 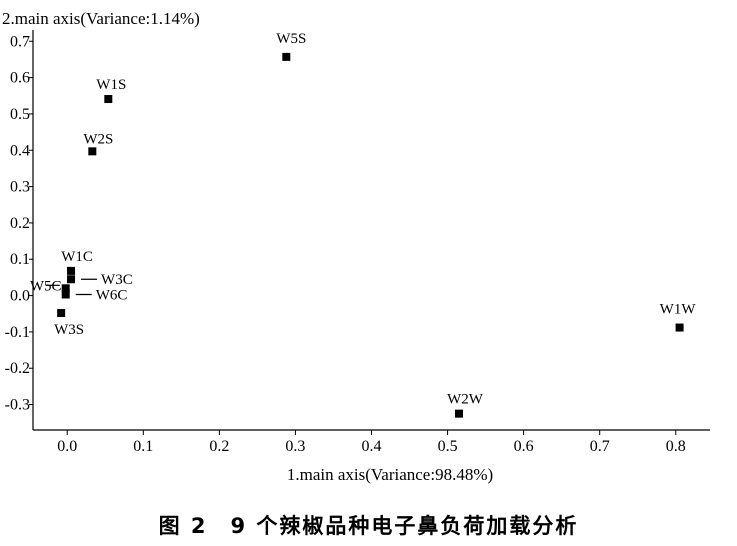 I want to click on x-tick-label: 0.8, so click(x=676, y=446).